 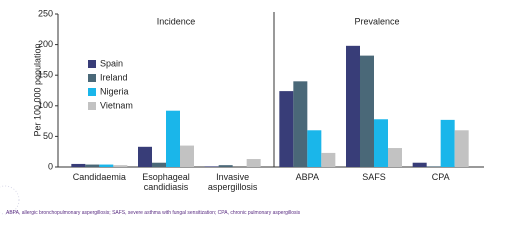 I want to click on x-tick-label: SAFS, so click(x=374, y=177).